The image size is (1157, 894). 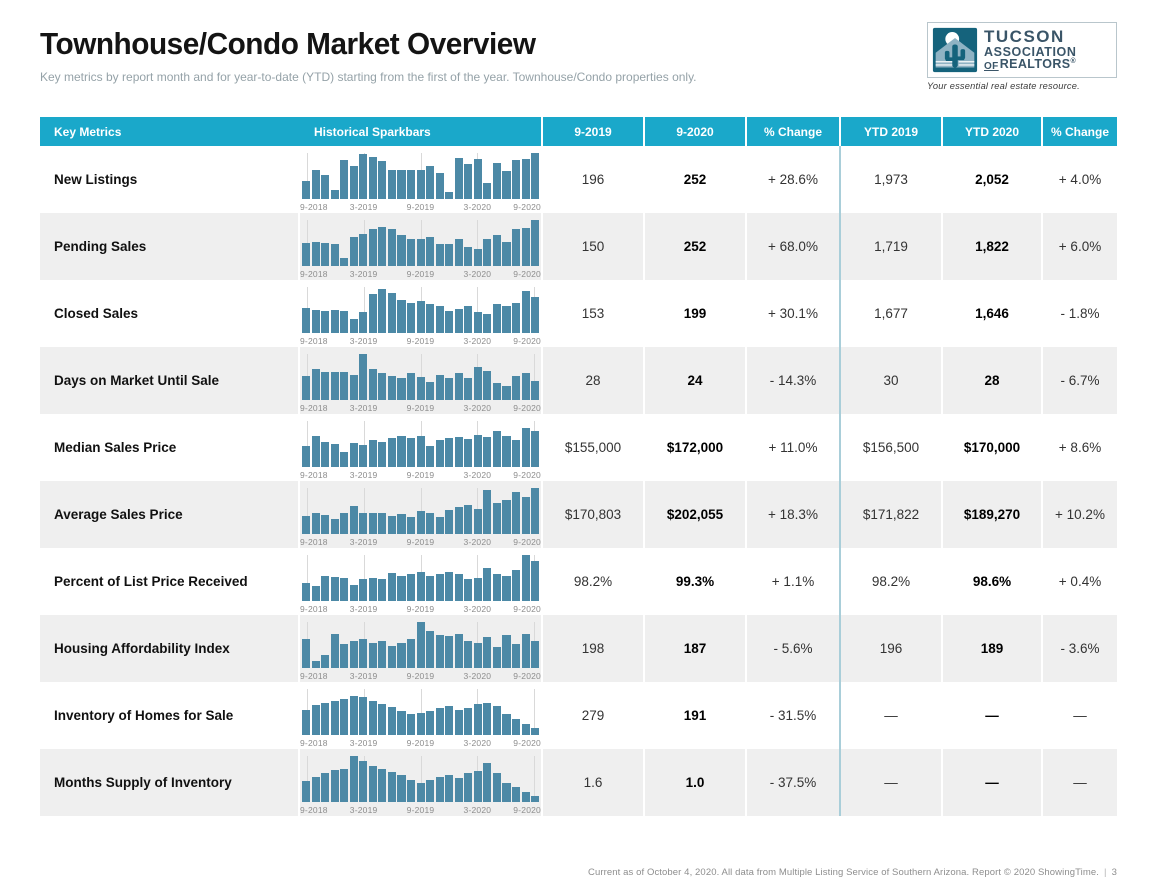 What do you see at coordinates (169, 782) in the screenshot?
I see `metric-name: Months Supply of Inventory` at bounding box center [169, 782].